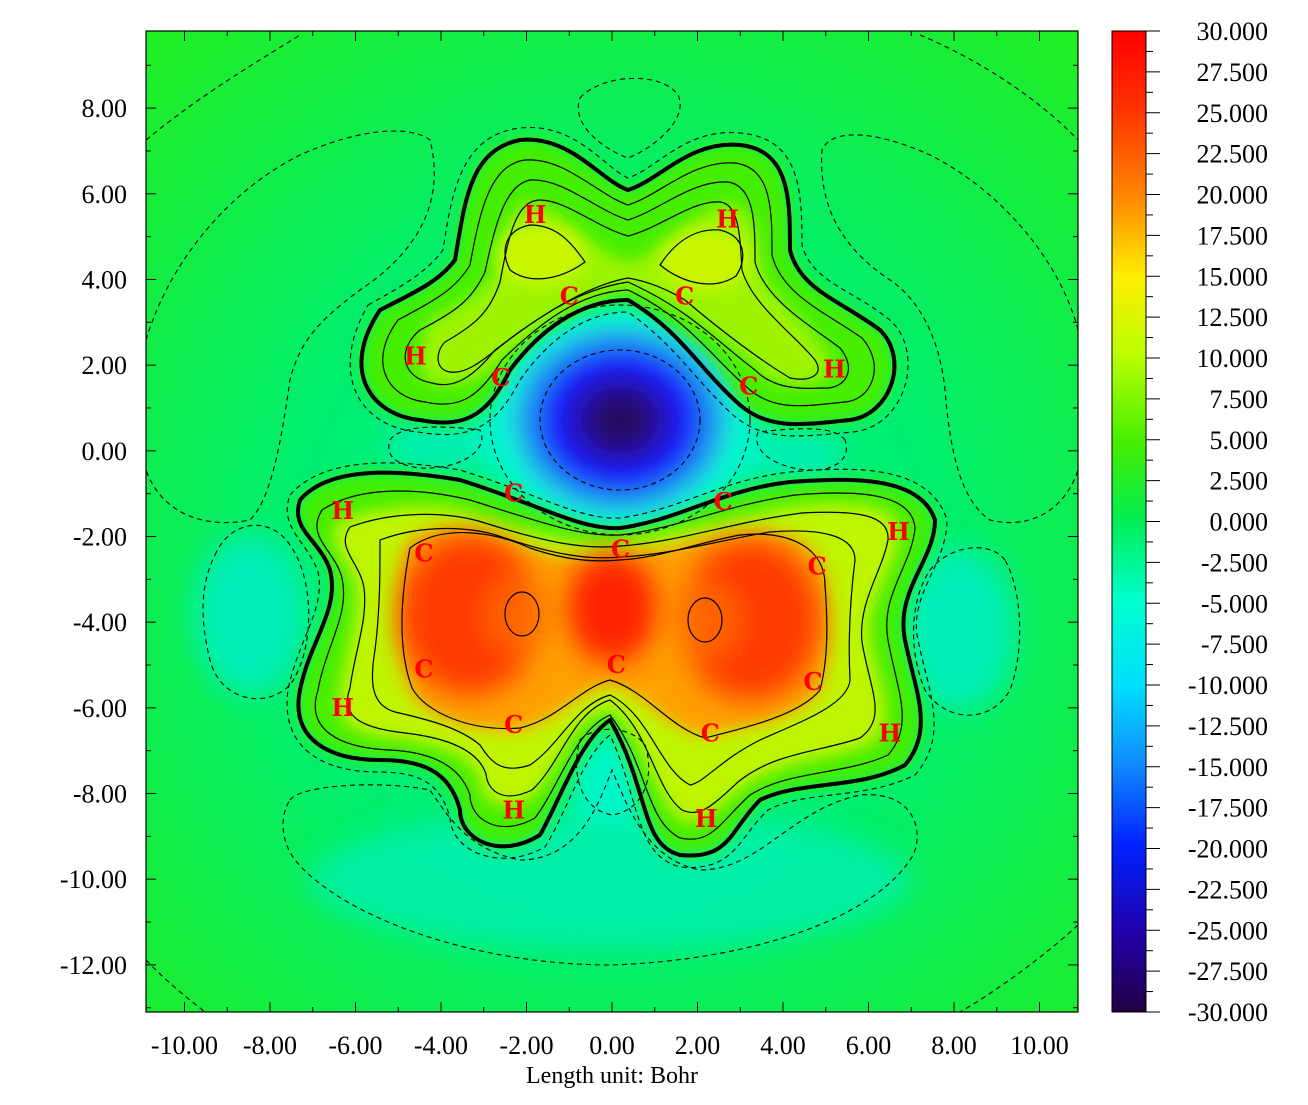  Describe the element at coordinates (1233, 358) in the screenshot. I see `colorbar-label: 10.000` at that location.